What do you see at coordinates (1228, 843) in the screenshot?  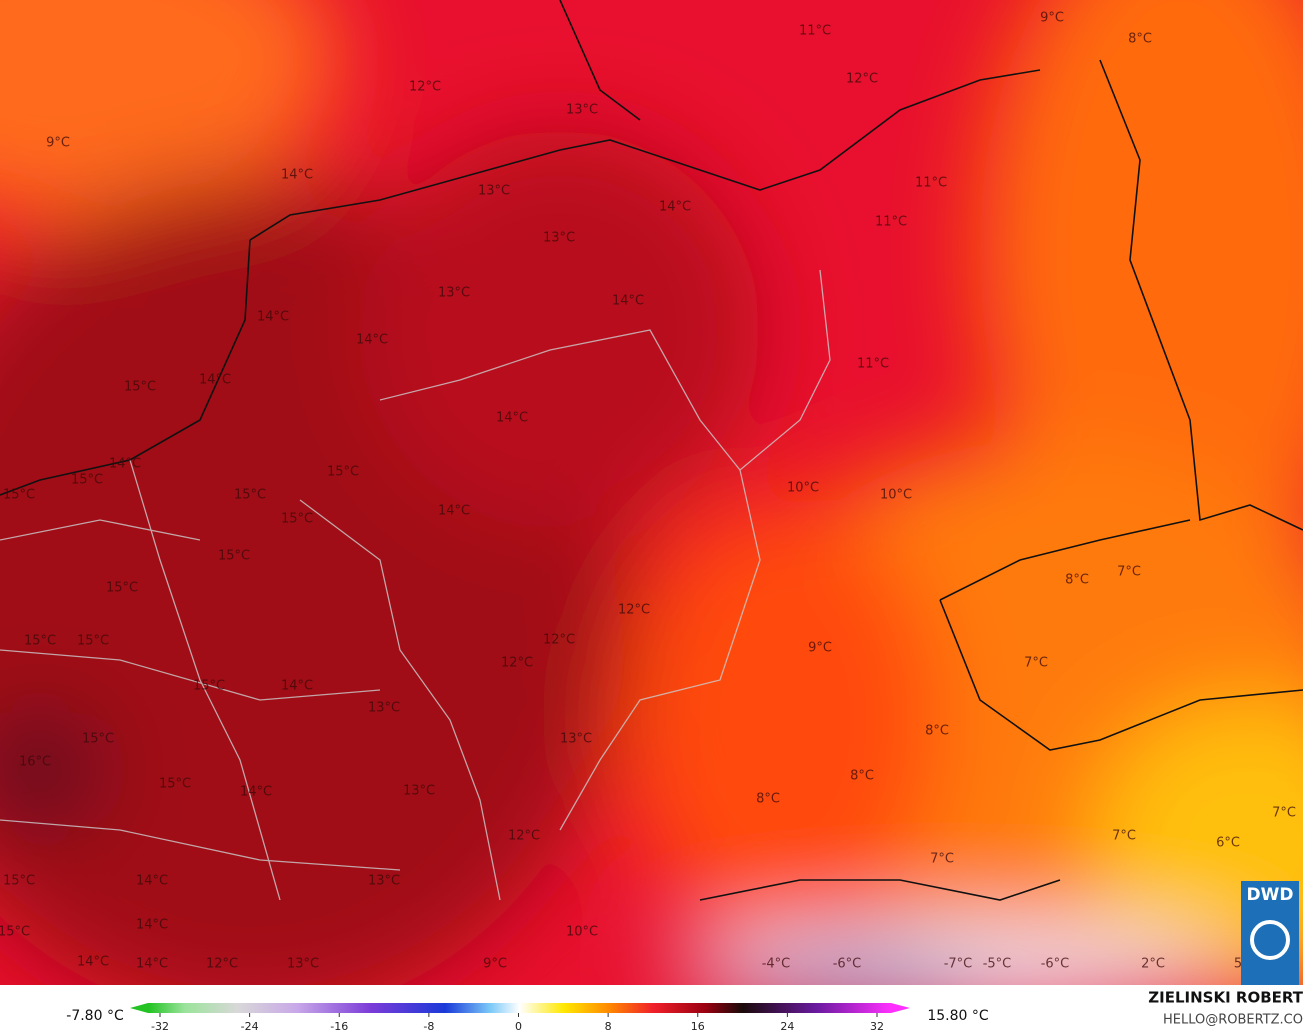 I see `temp-label: 6°C` at bounding box center [1228, 843].